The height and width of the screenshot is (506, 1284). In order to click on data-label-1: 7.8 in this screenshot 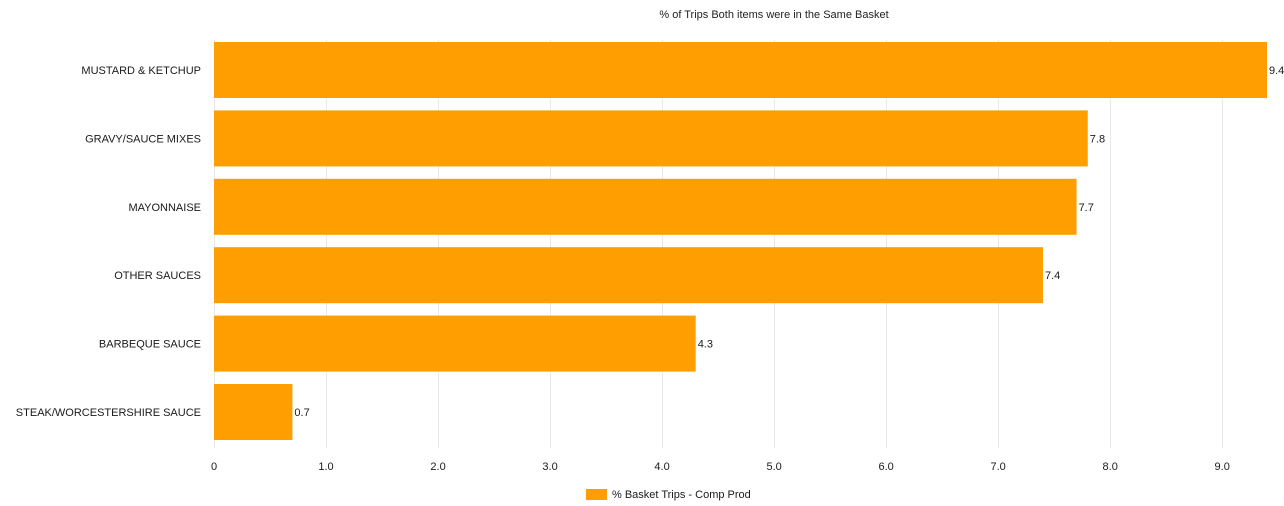, I will do `click(1097, 139)`.